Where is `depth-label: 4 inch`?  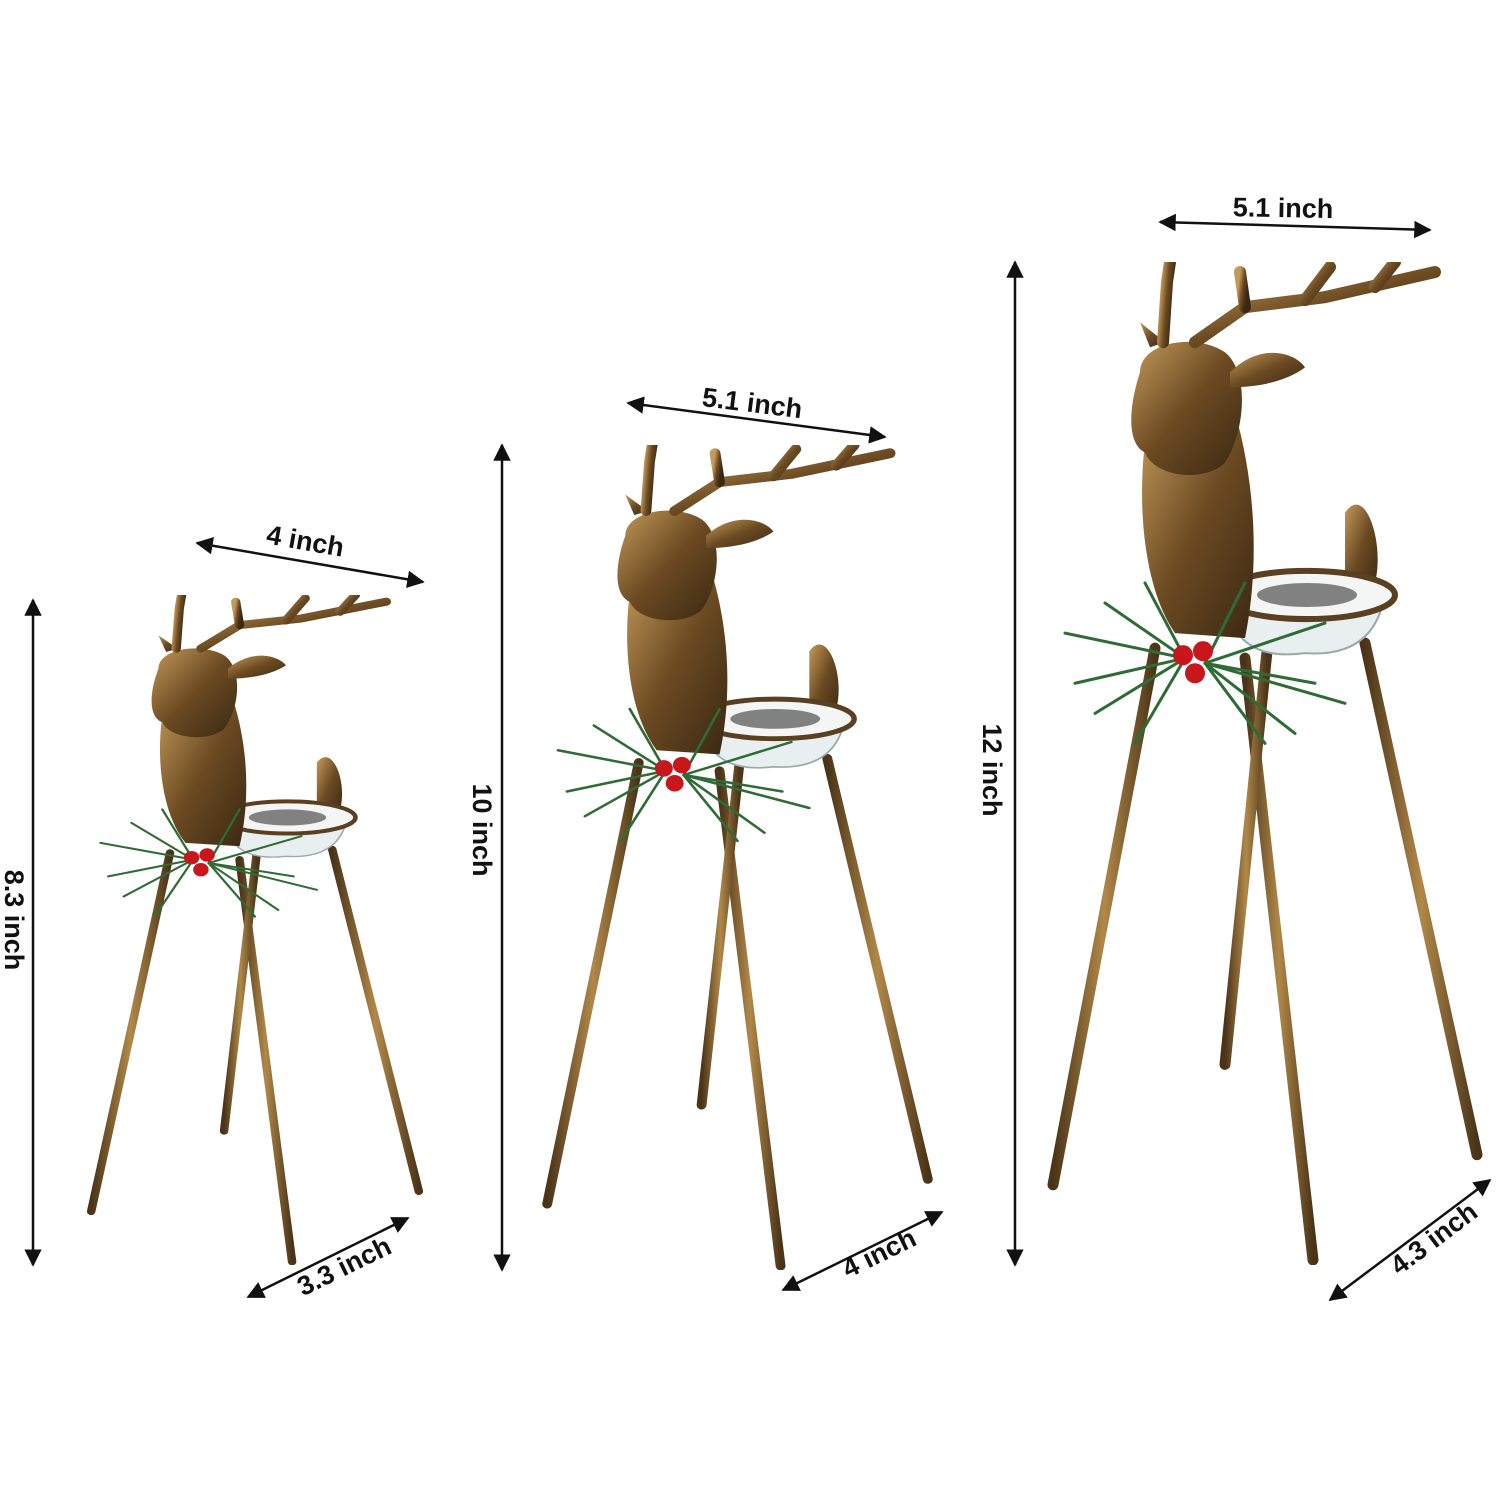
depth-label: 4 inch is located at coordinates (879, 1253).